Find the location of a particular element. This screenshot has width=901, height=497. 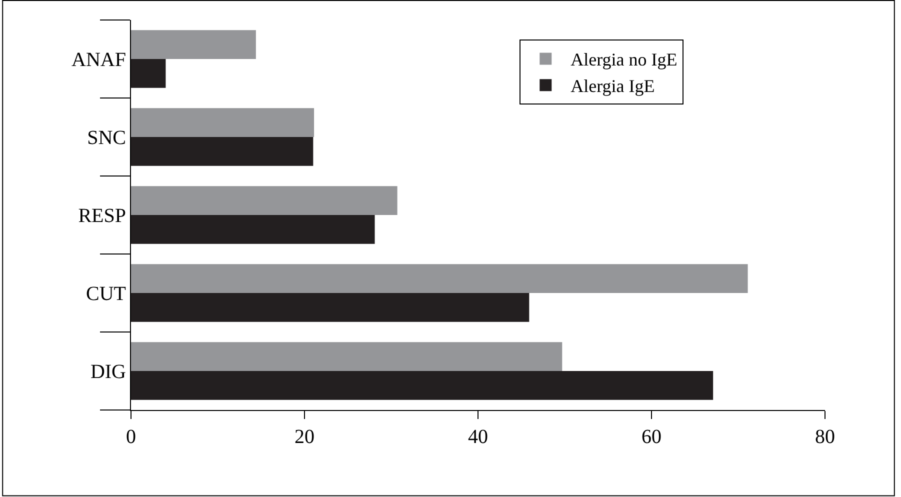

x-tick-label: 60 is located at coordinates (652, 437).